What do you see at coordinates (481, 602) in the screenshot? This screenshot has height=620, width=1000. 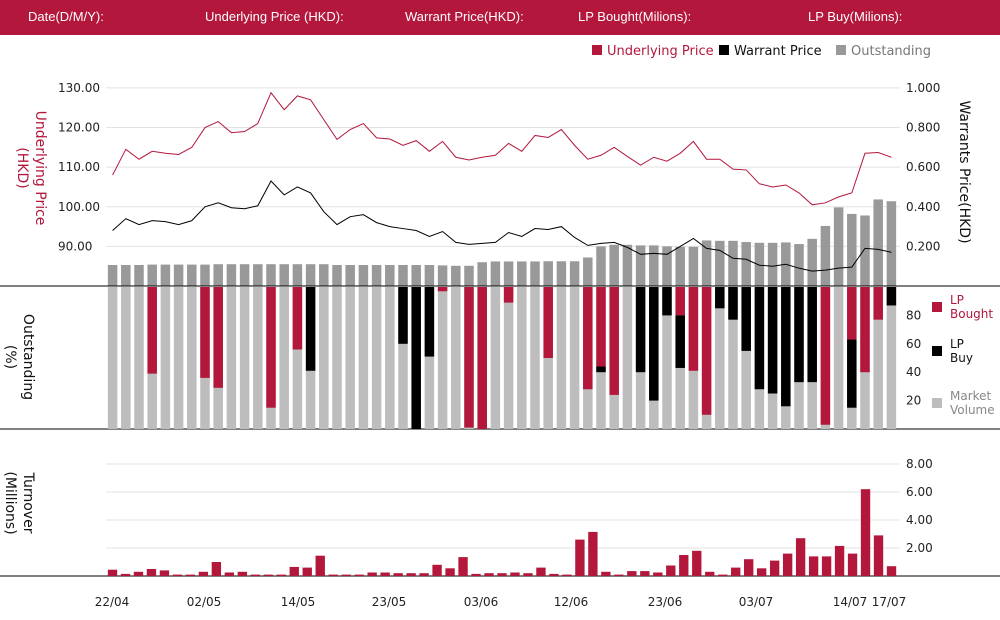 I see `x-tick: 03/06` at bounding box center [481, 602].